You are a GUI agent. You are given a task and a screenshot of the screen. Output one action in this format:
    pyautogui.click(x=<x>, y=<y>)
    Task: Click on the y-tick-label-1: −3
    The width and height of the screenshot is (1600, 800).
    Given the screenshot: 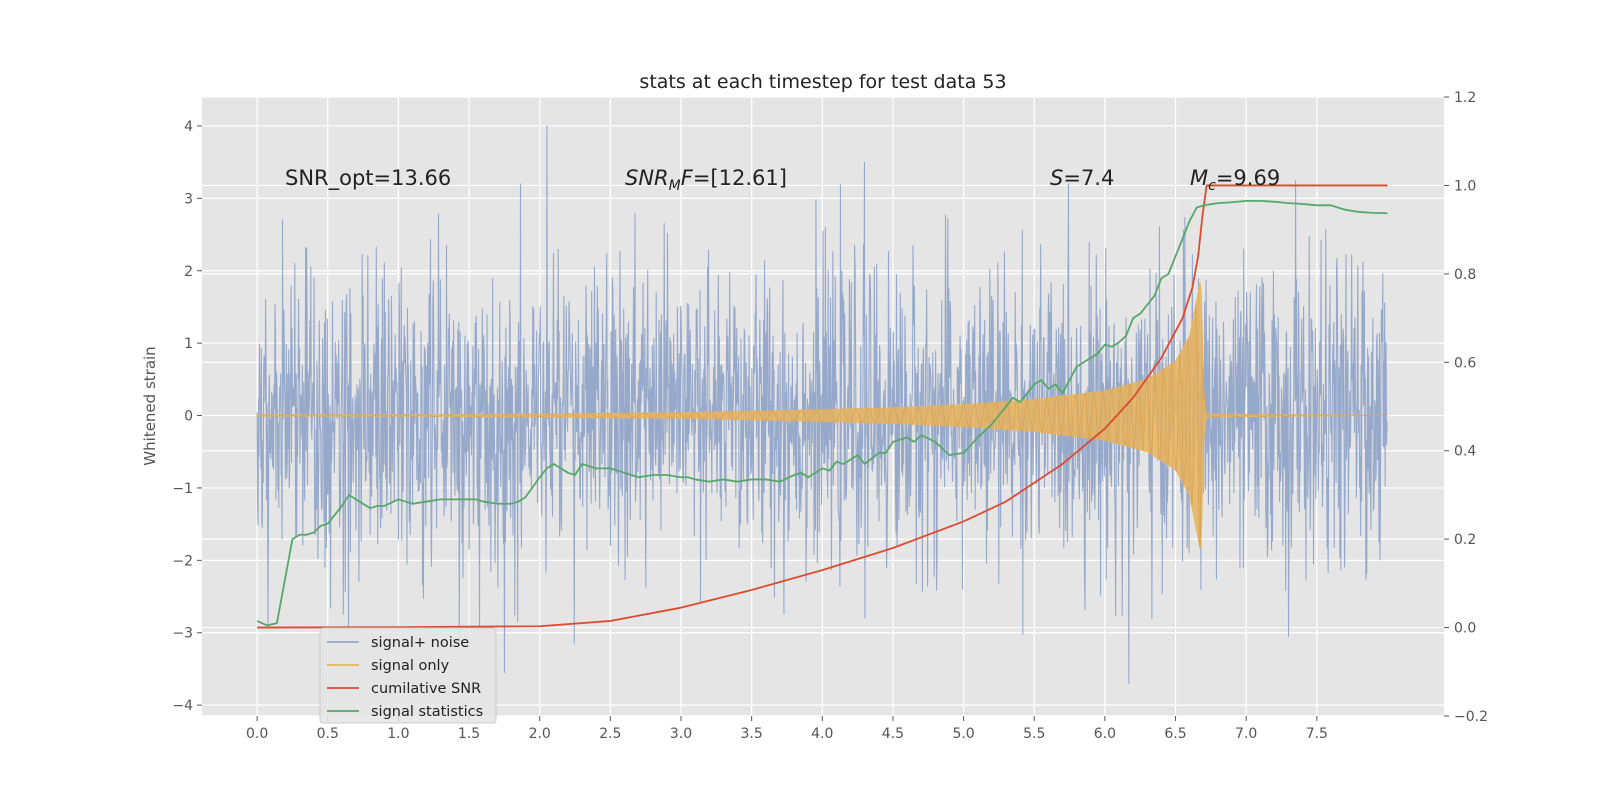 What is the action you would take?
    pyautogui.click(x=182, y=634)
    